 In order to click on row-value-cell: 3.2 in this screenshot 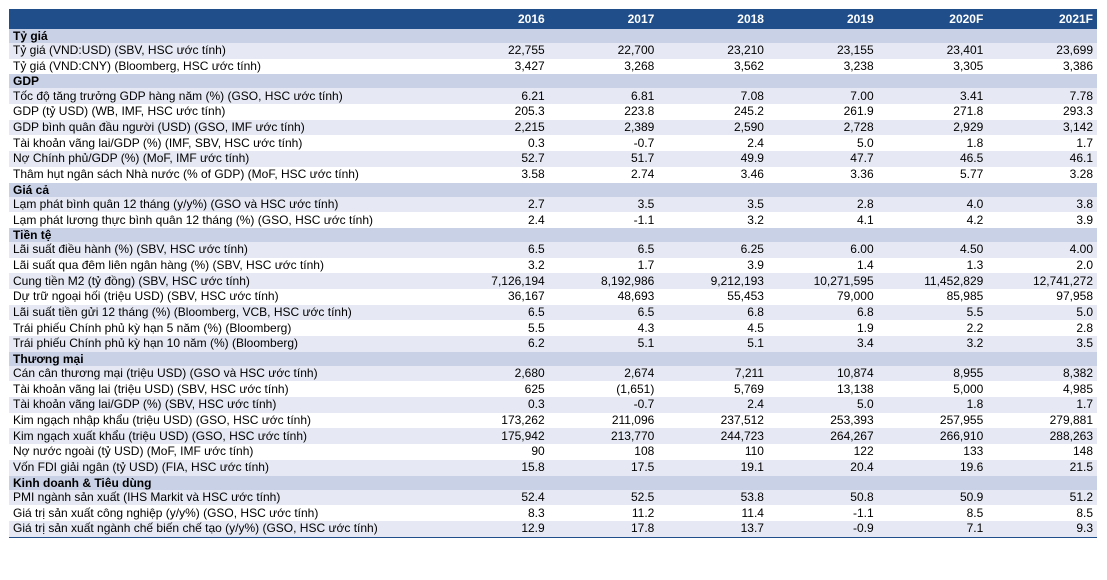, I will do `click(932, 344)`.